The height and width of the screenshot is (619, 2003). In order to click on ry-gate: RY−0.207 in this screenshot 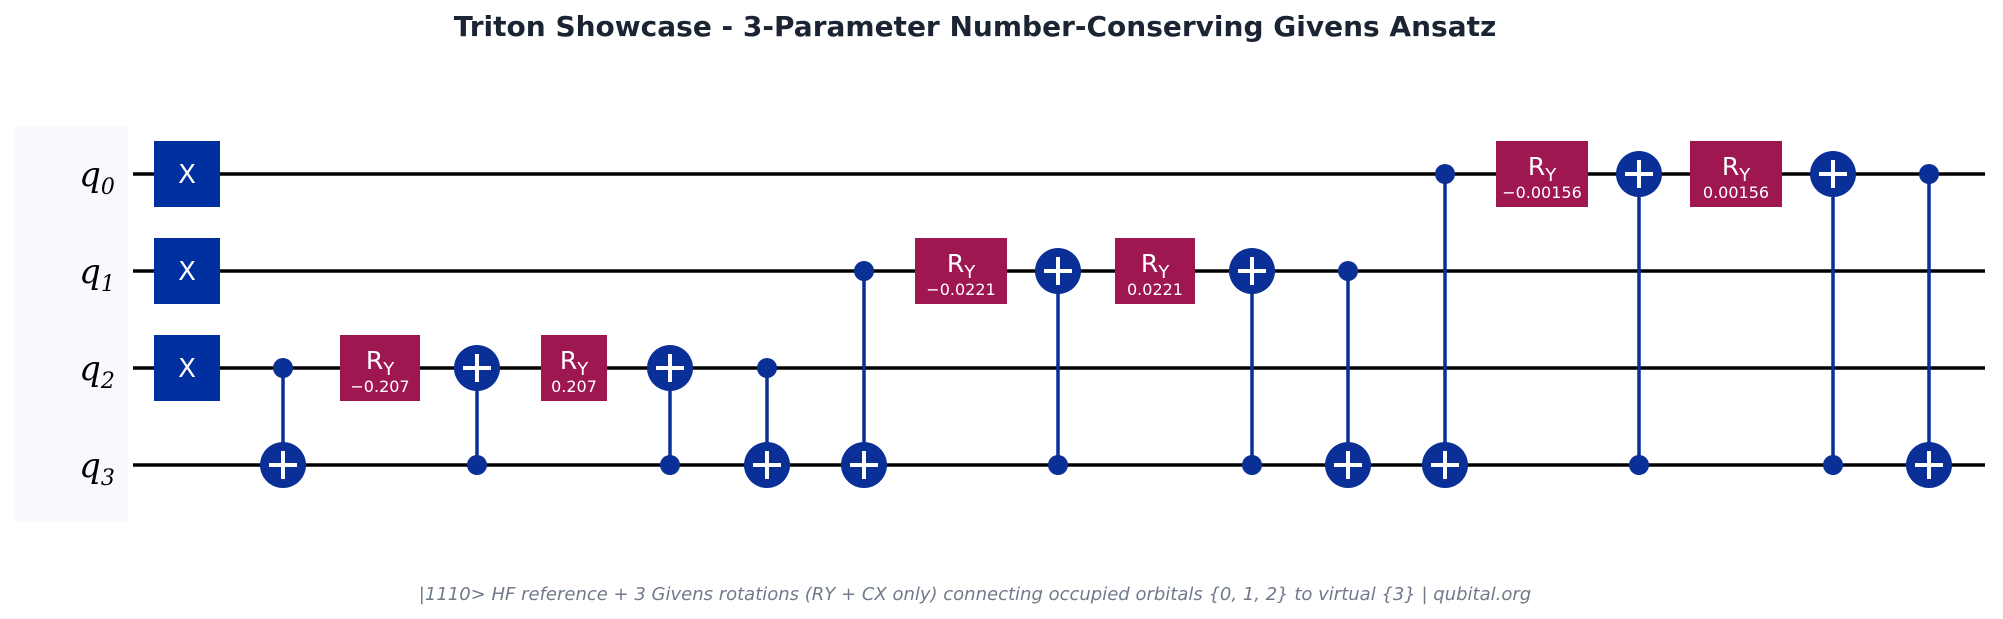, I will do `click(380, 368)`.